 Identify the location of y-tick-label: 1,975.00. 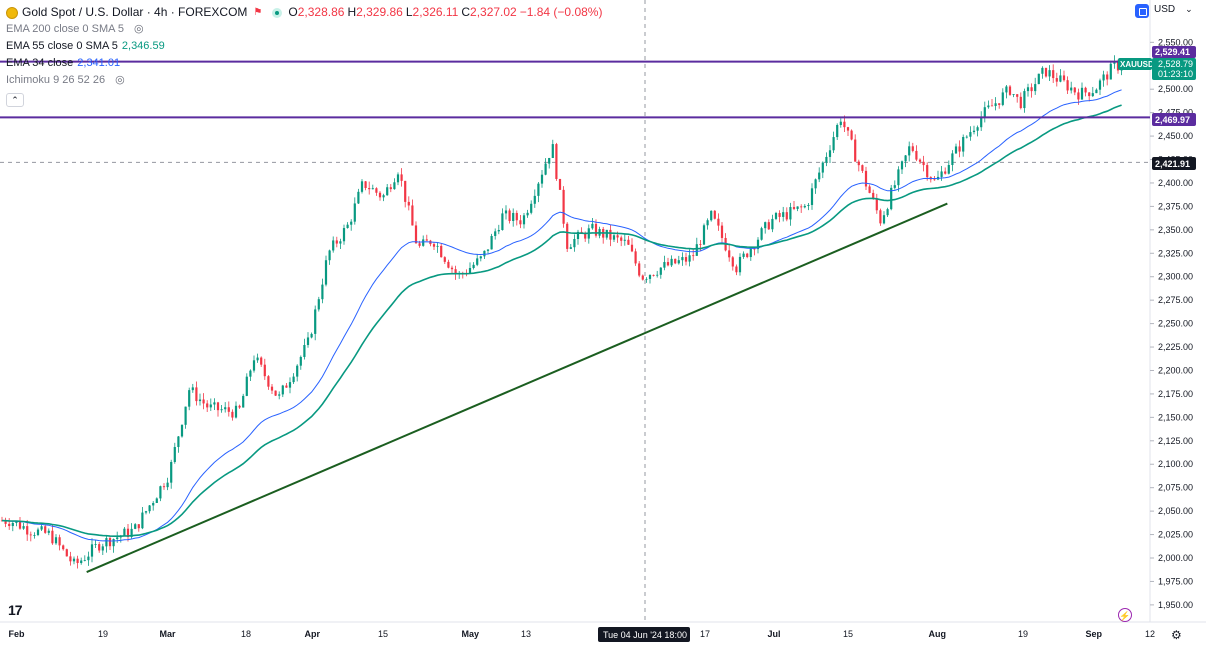
(1175, 581).